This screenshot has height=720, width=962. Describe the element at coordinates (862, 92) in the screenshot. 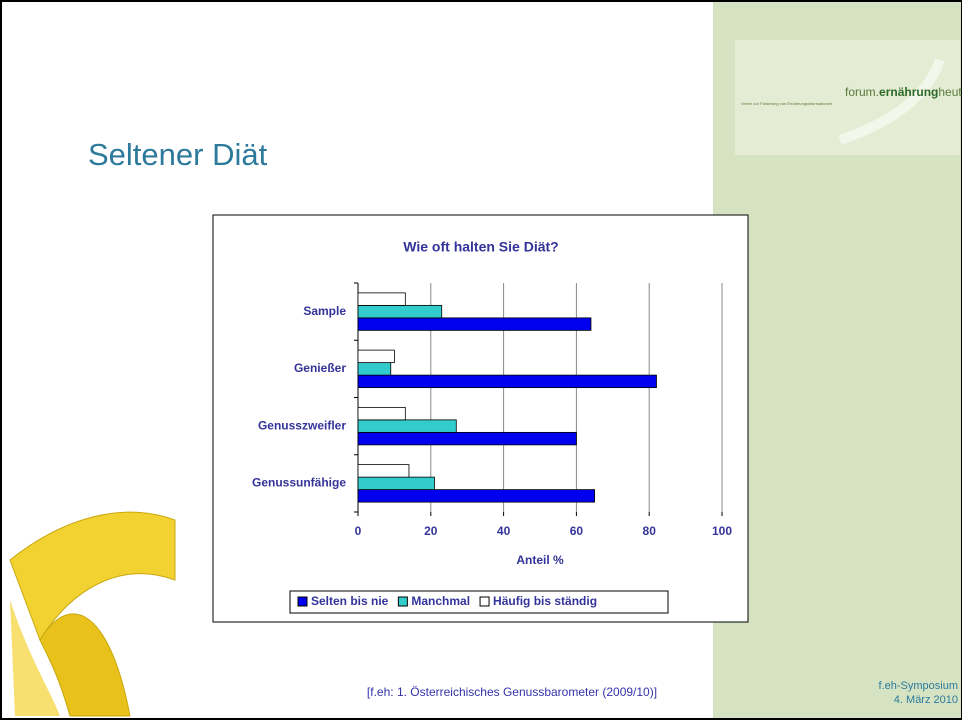

I see `logo-prefix: forum.` at that location.